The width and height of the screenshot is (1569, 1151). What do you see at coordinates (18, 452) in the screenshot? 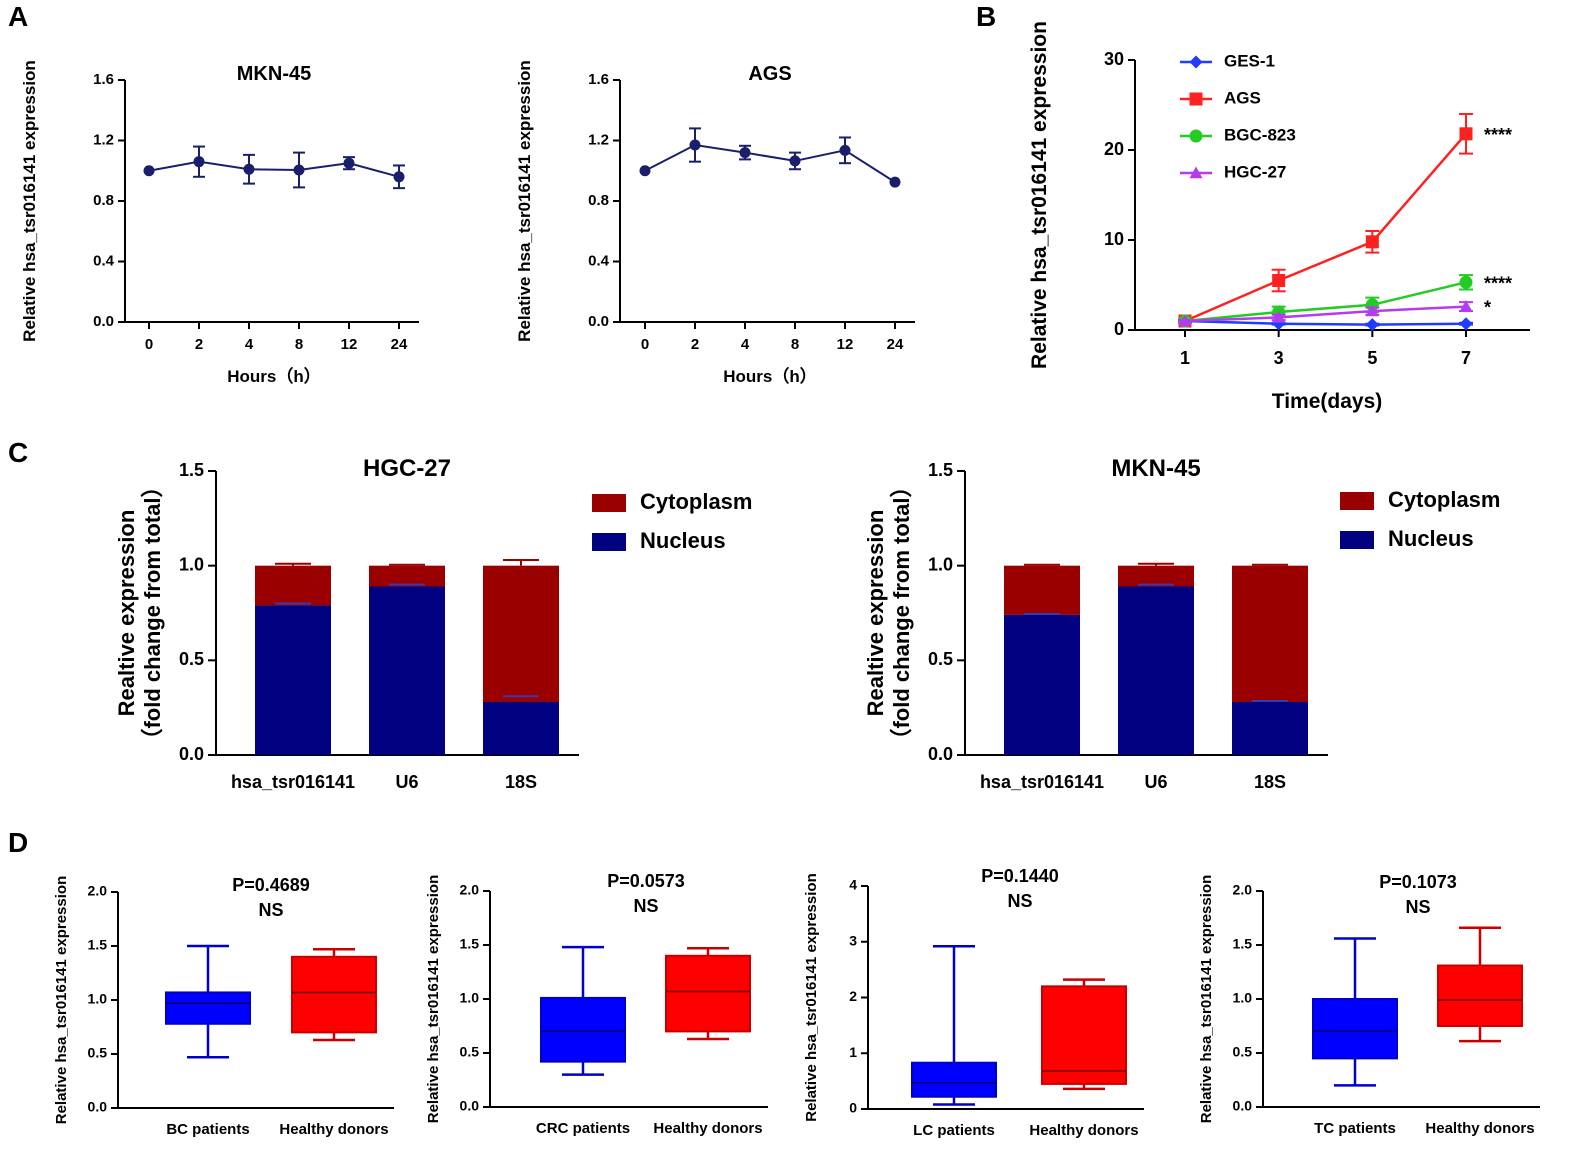
I see `panel-letter-c: C` at bounding box center [18, 452].